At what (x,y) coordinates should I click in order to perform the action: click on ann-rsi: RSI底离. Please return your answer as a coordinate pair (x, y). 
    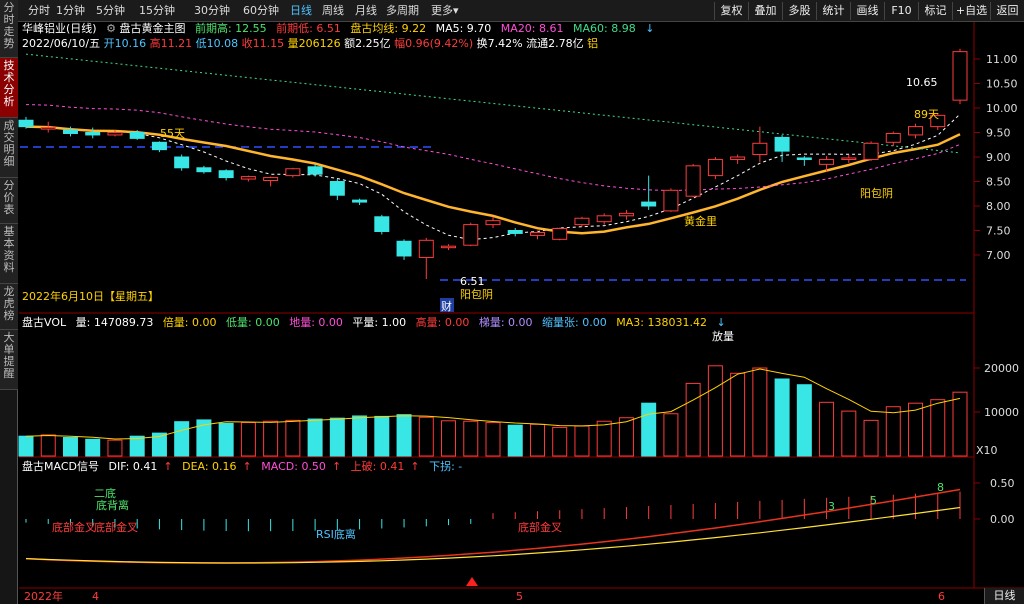
    Looking at the image, I should click on (336, 534).